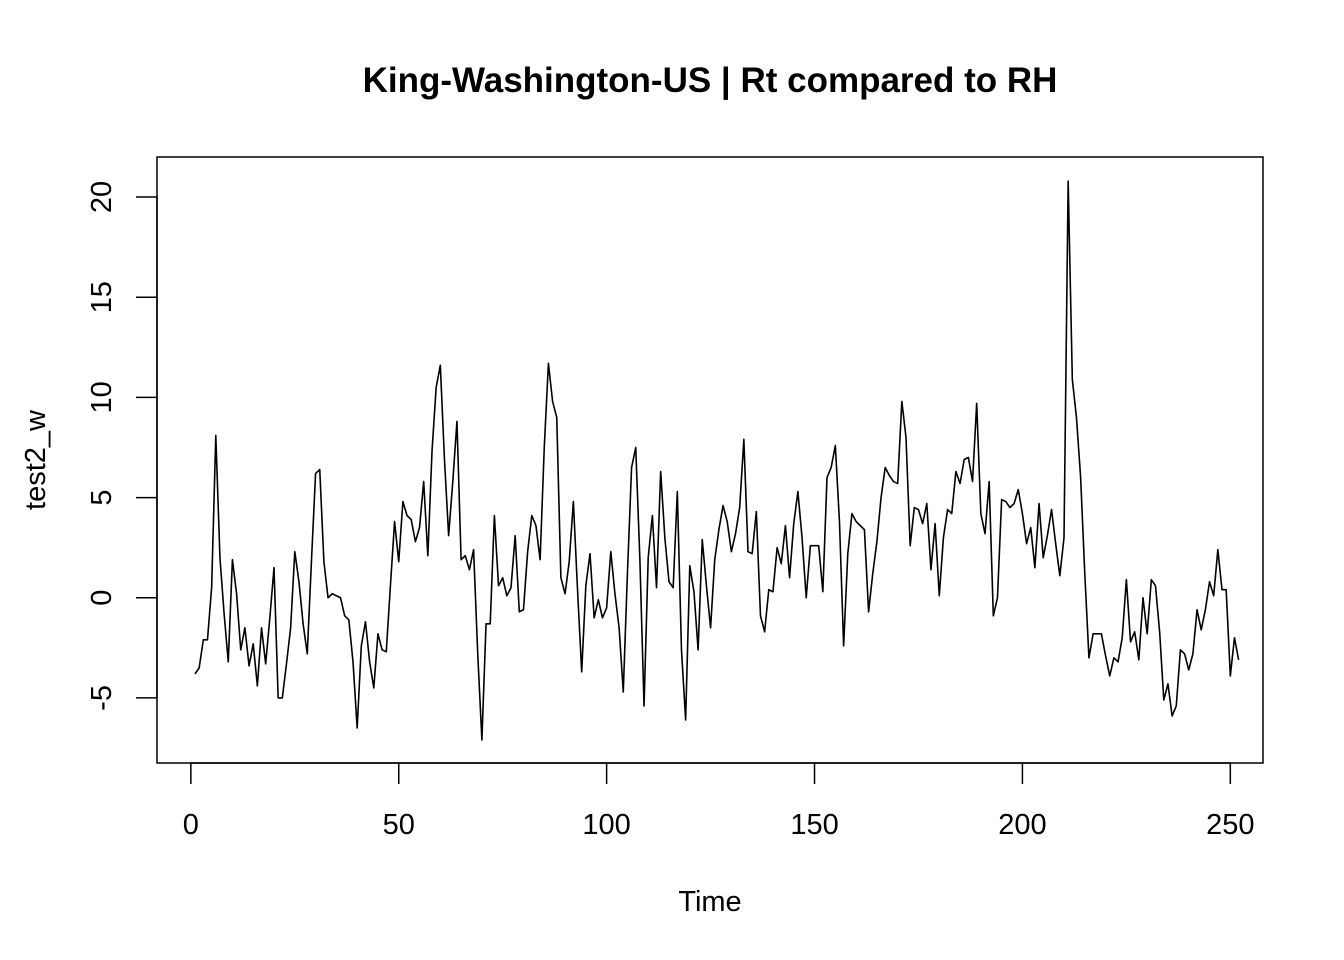 The height and width of the screenshot is (960, 1344). What do you see at coordinates (102, 197) in the screenshot?
I see `y-tick-label: 20` at bounding box center [102, 197].